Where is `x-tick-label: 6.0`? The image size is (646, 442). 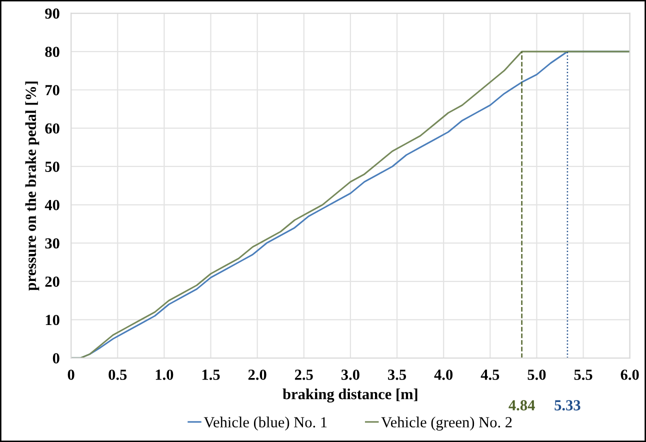
x-tick-label: 6.0 is located at coordinates (629, 375).